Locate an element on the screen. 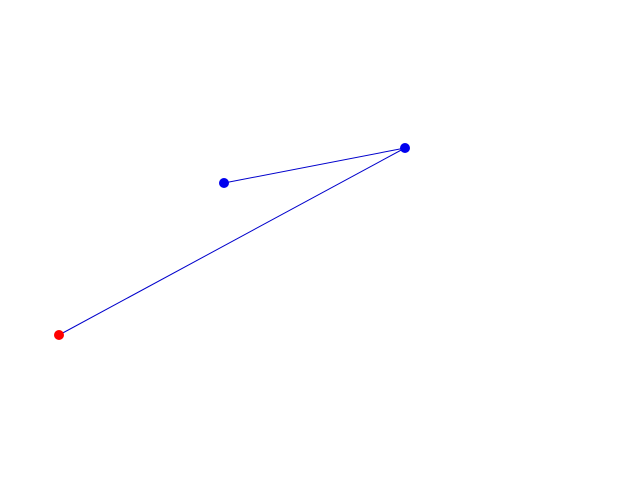  start-point is located at coordinates (59, 335).